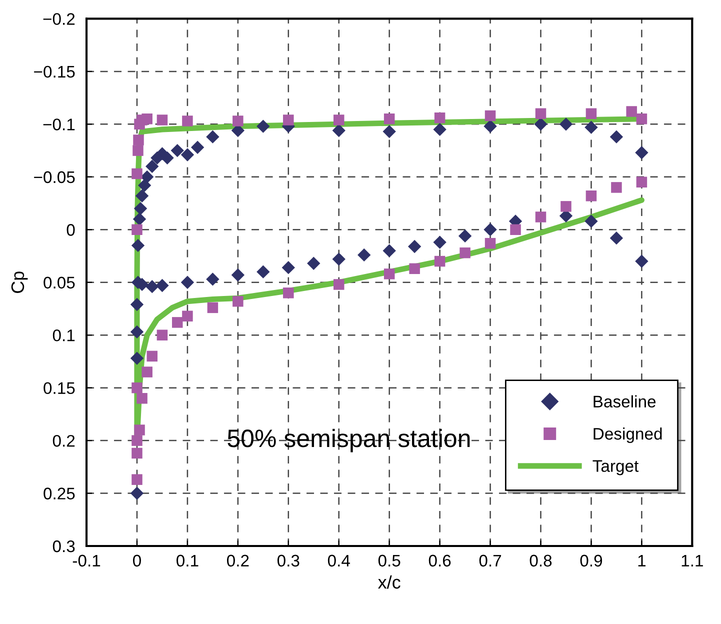 This screenshot has height=624, width=721. I want to click on legend-label: Target, so click(615, 468).